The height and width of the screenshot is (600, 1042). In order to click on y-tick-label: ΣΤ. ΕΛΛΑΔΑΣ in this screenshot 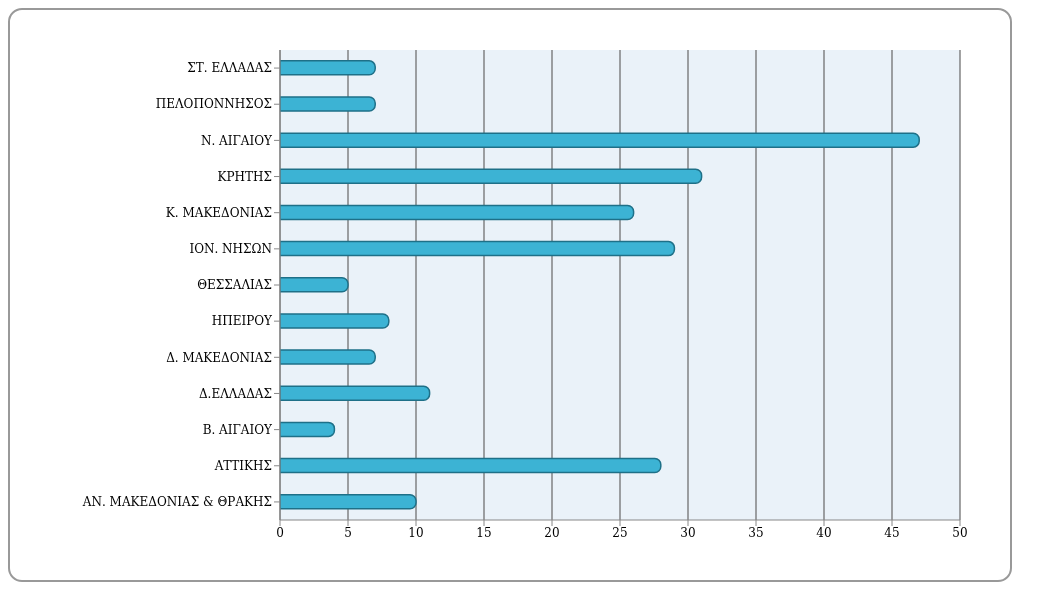, I will do `click(229, 68)`.